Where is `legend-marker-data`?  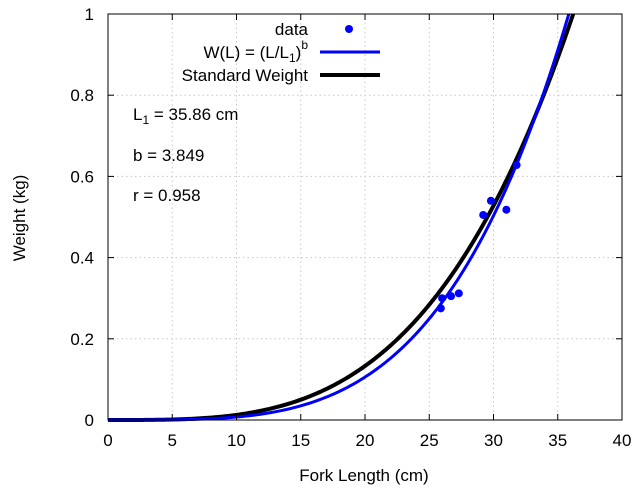
legend-marker-data is located at coordinates (349, 29).